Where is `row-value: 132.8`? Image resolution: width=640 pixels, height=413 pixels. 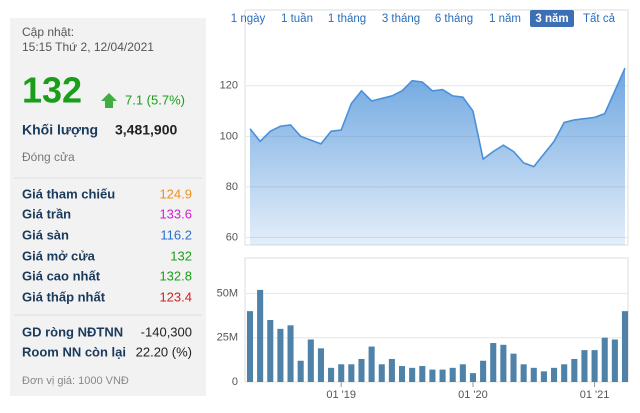 row-value: 132.8 is located at coordinates (175, 275).